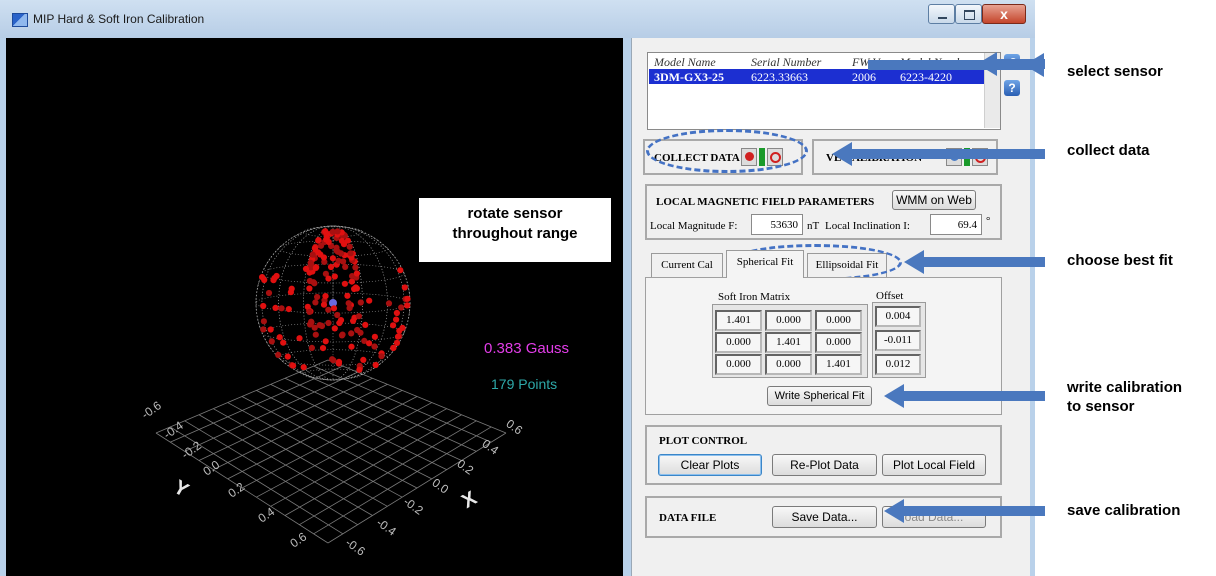  I want to click on maximize-icon, so click(969, 15).